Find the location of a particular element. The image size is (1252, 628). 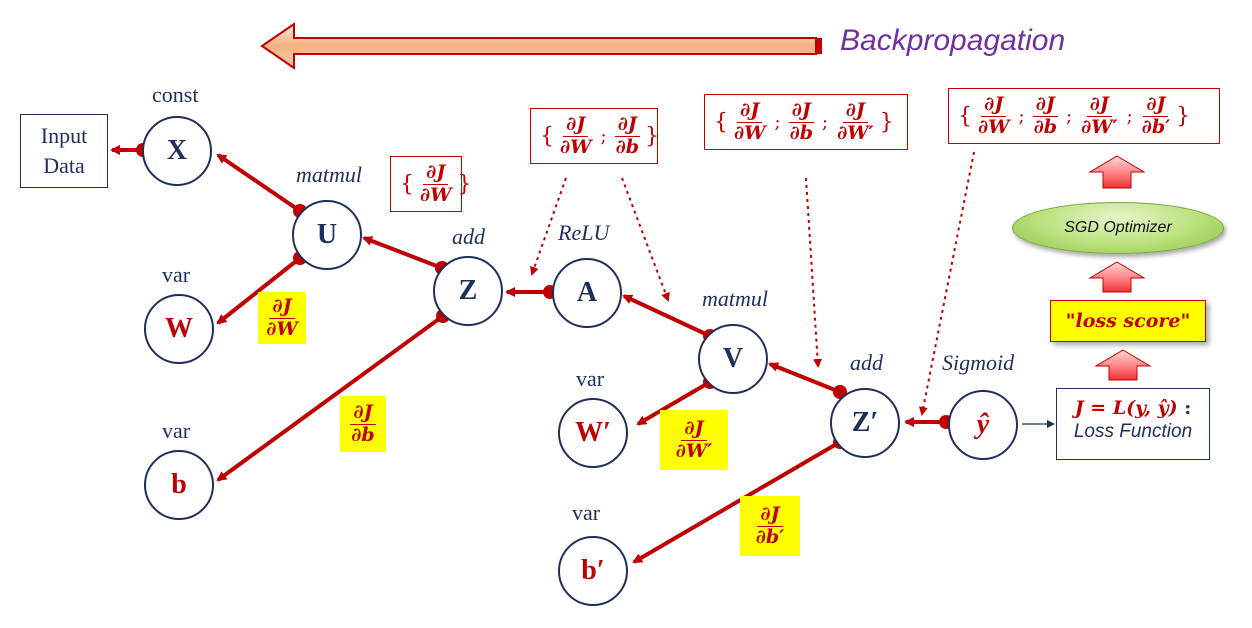

input-data-box: Input Data is located at coordinates (64, 151).